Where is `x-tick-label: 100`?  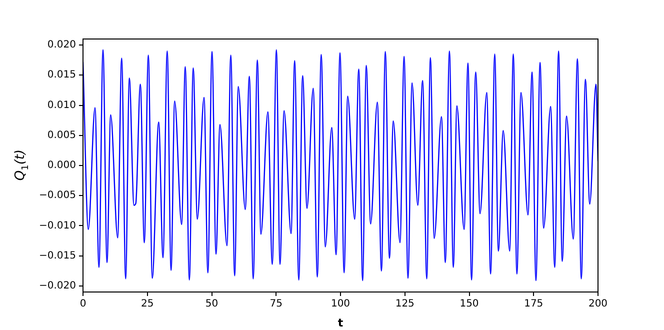
x-tick-label: 100 is located at coordinates (340, 304).